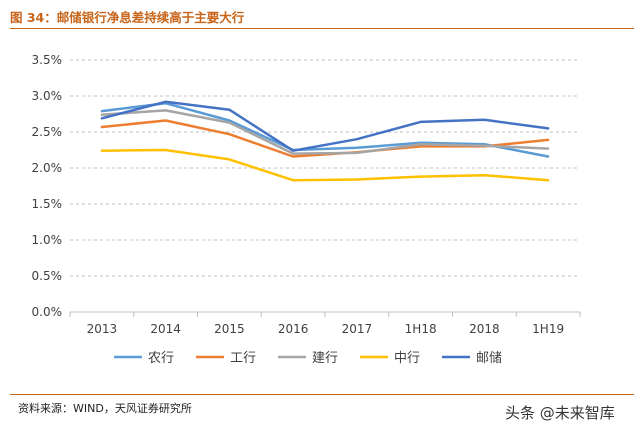 This screenshot has width=640, height=434. I want to click on chart-title: 图 34：邮储银行净息差持续高于主要大行, so click(127, 17).